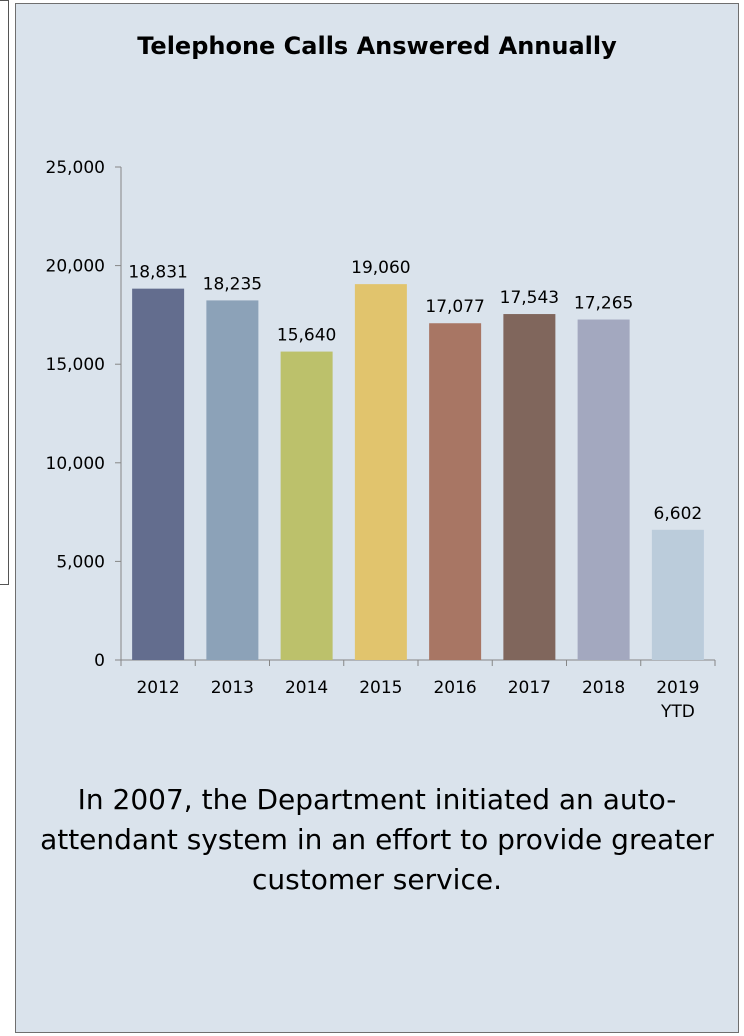  Describe the element at coordinates (454, 688) in the screenshot. I see `x-tick-label: 2016` at that location.